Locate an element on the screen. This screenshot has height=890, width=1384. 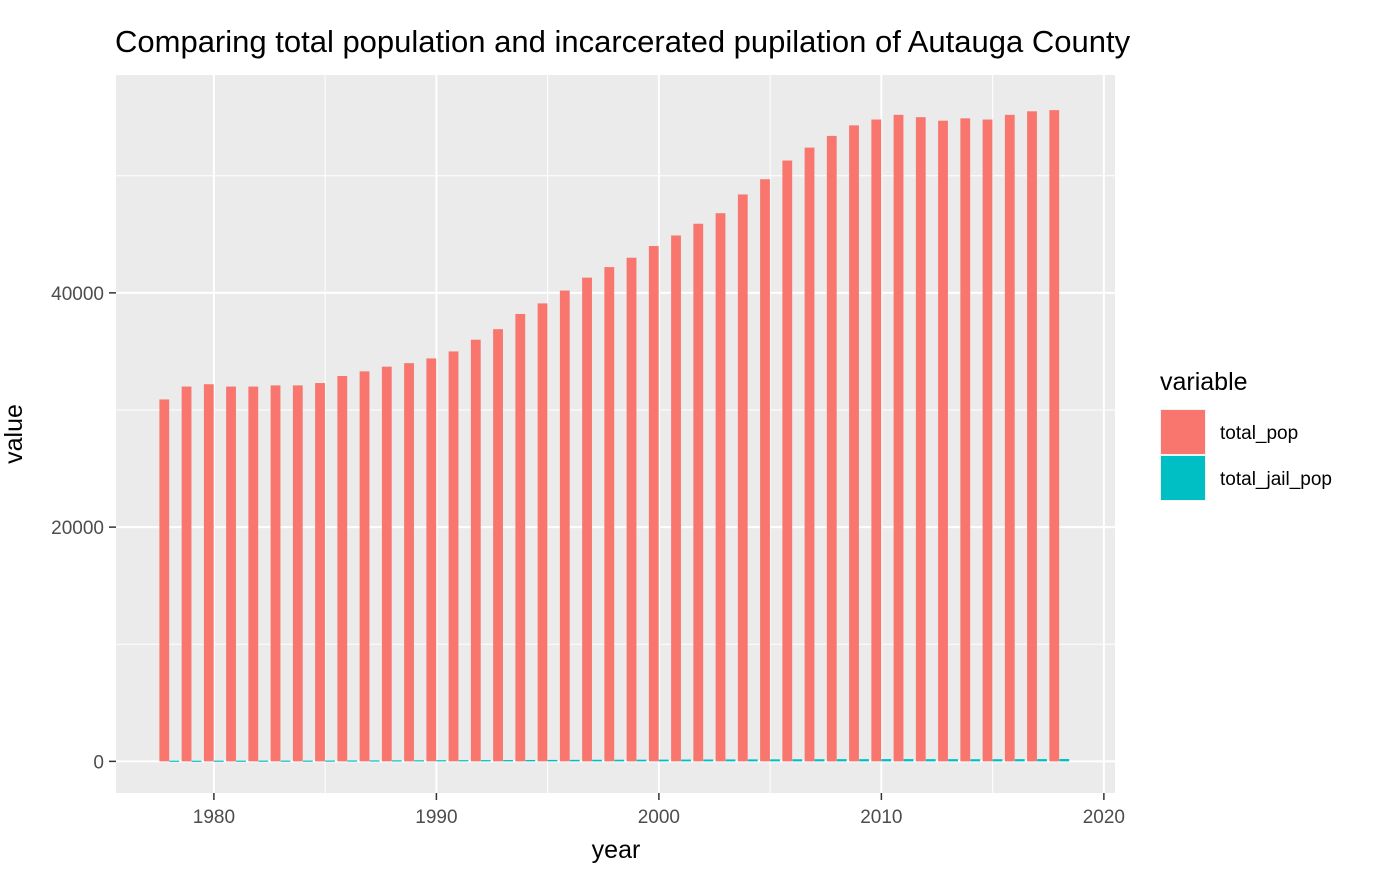
bar-total-jail-pop-1988 is located at coordinates (396, 761).